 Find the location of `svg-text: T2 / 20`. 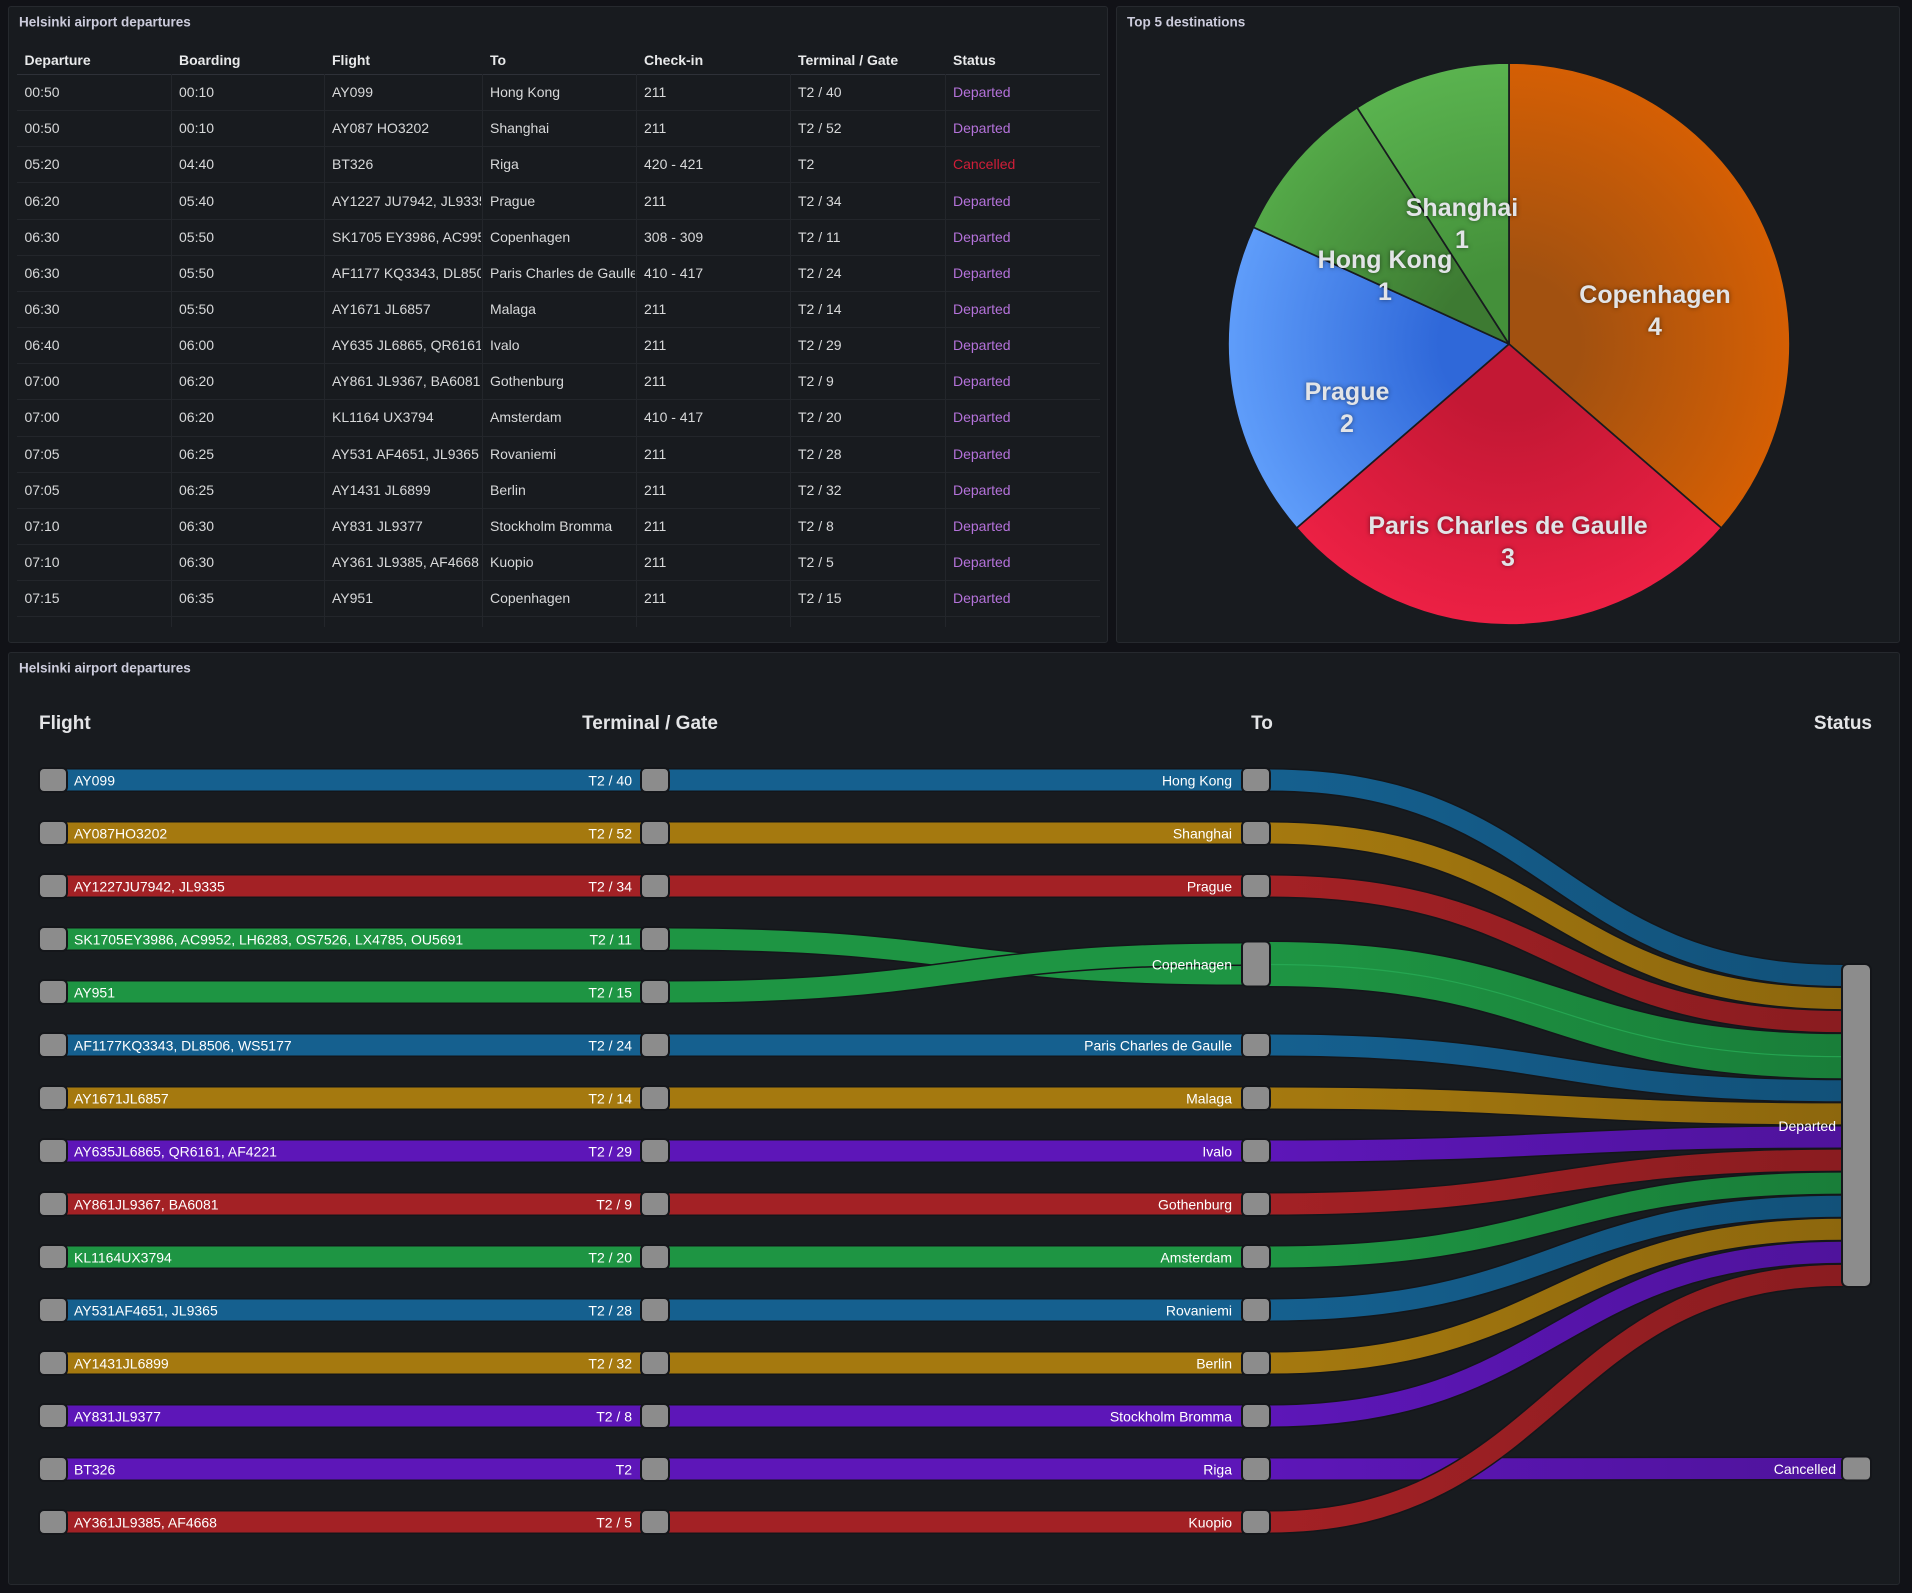

svg-text: T2 / 20 is located at coordinates (610, 1258).